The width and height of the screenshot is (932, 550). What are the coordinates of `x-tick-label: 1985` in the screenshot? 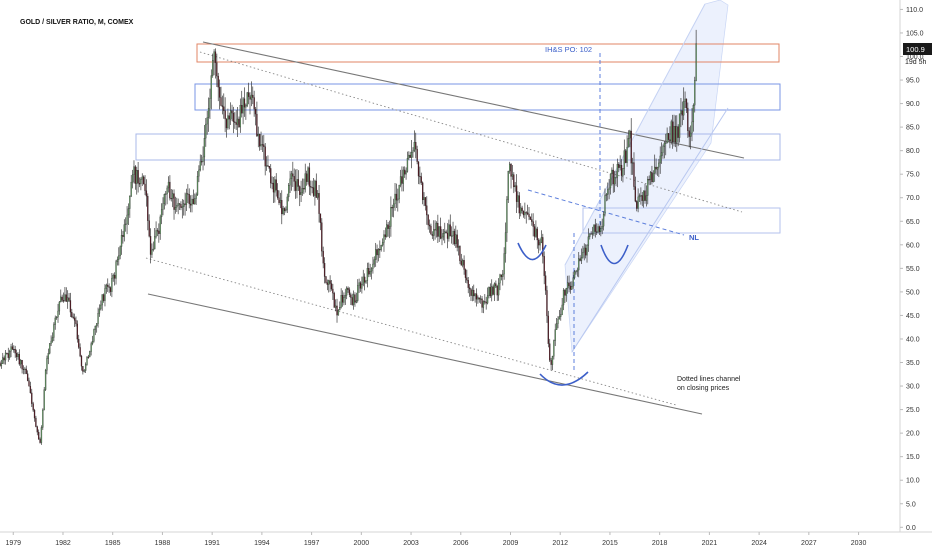 It's located at (113, 543).